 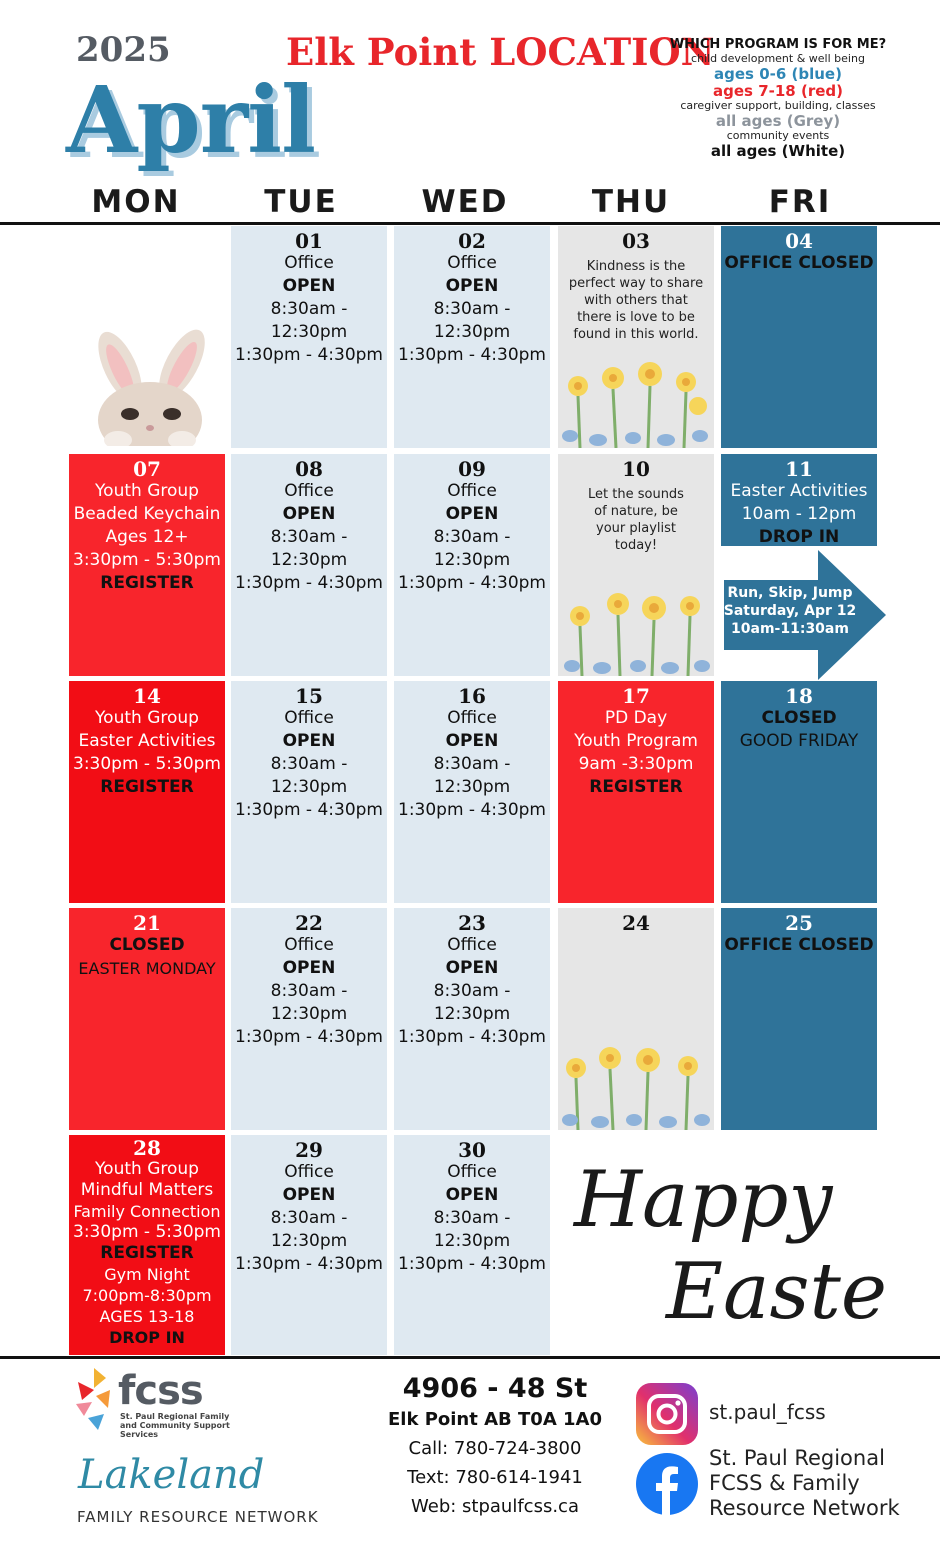 I want to click on day-number: 09, so click(x=472, y=469).